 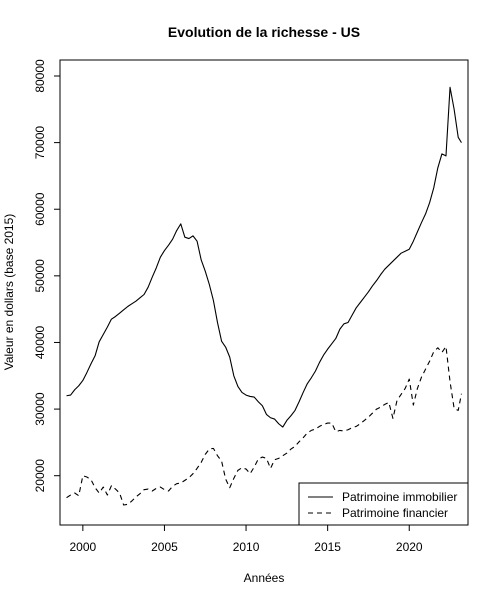 I want to click on x-tick-label: 2005, so click(x=164, y=547).